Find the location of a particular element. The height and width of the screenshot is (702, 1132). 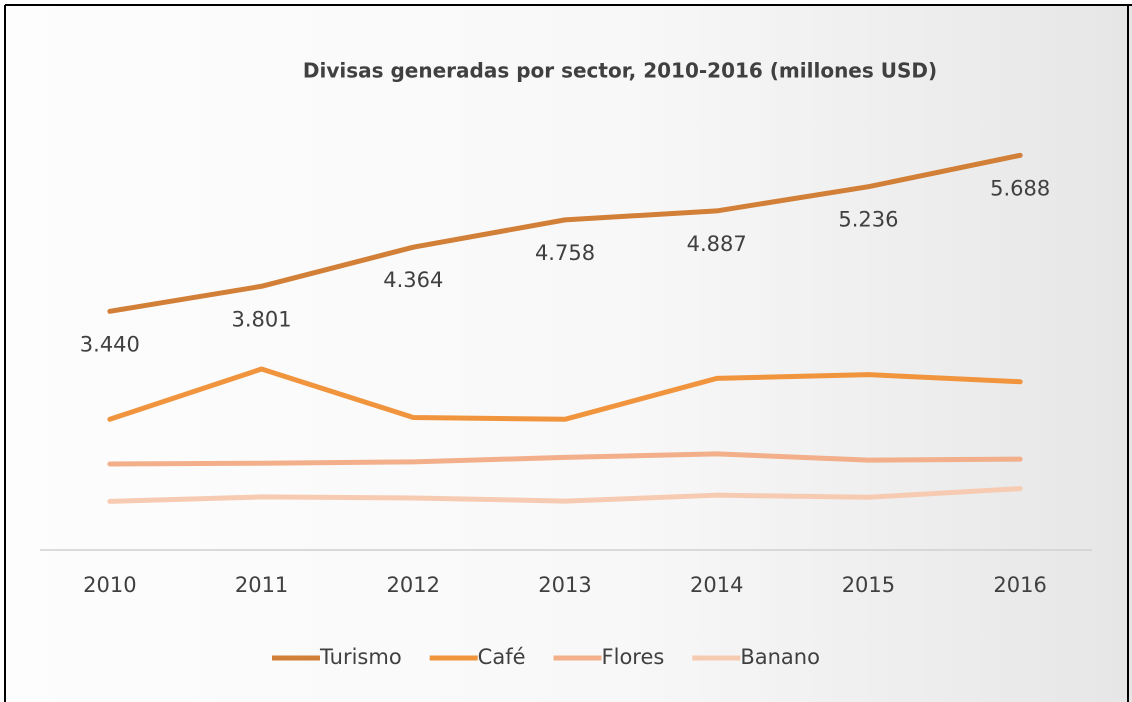

data-label: 5.236 is located at coordinates (868, 220).